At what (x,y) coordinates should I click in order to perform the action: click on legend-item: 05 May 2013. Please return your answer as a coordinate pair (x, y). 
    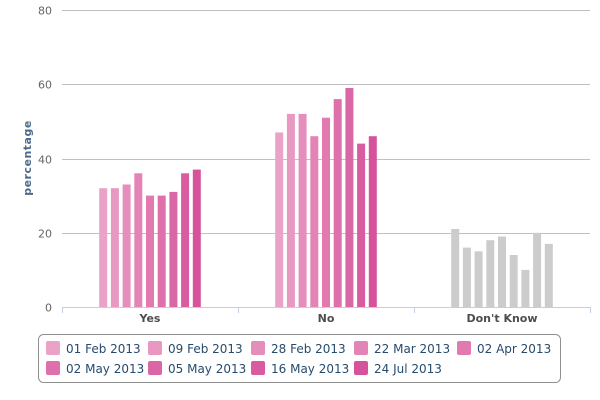
    Looking at the image, I should click on (197, 368).